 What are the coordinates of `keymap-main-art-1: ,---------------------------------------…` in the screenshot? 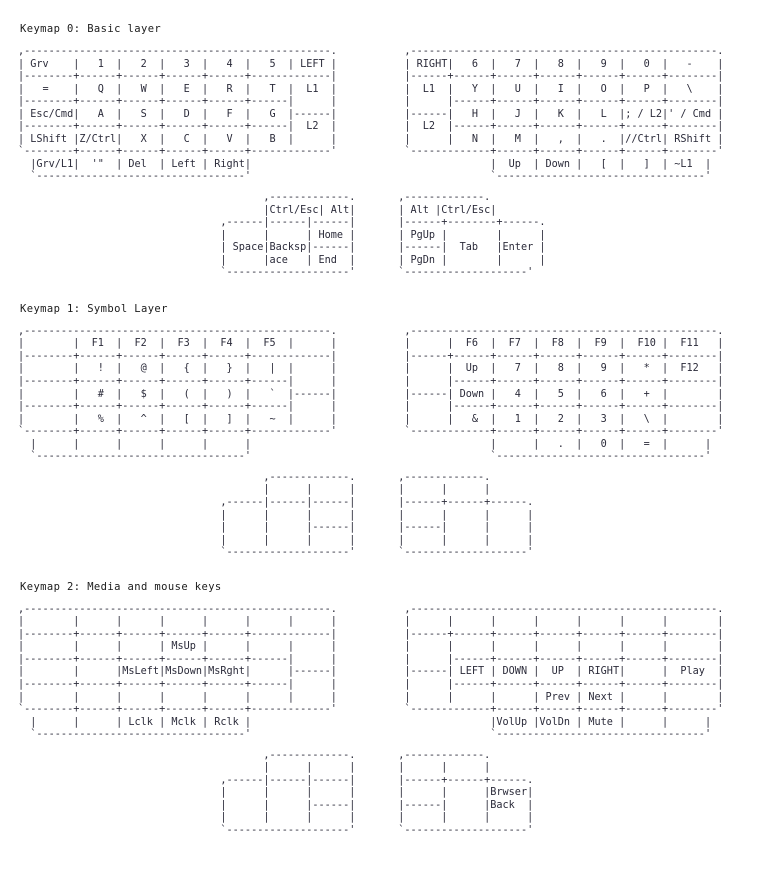 It's located at (371, 394).